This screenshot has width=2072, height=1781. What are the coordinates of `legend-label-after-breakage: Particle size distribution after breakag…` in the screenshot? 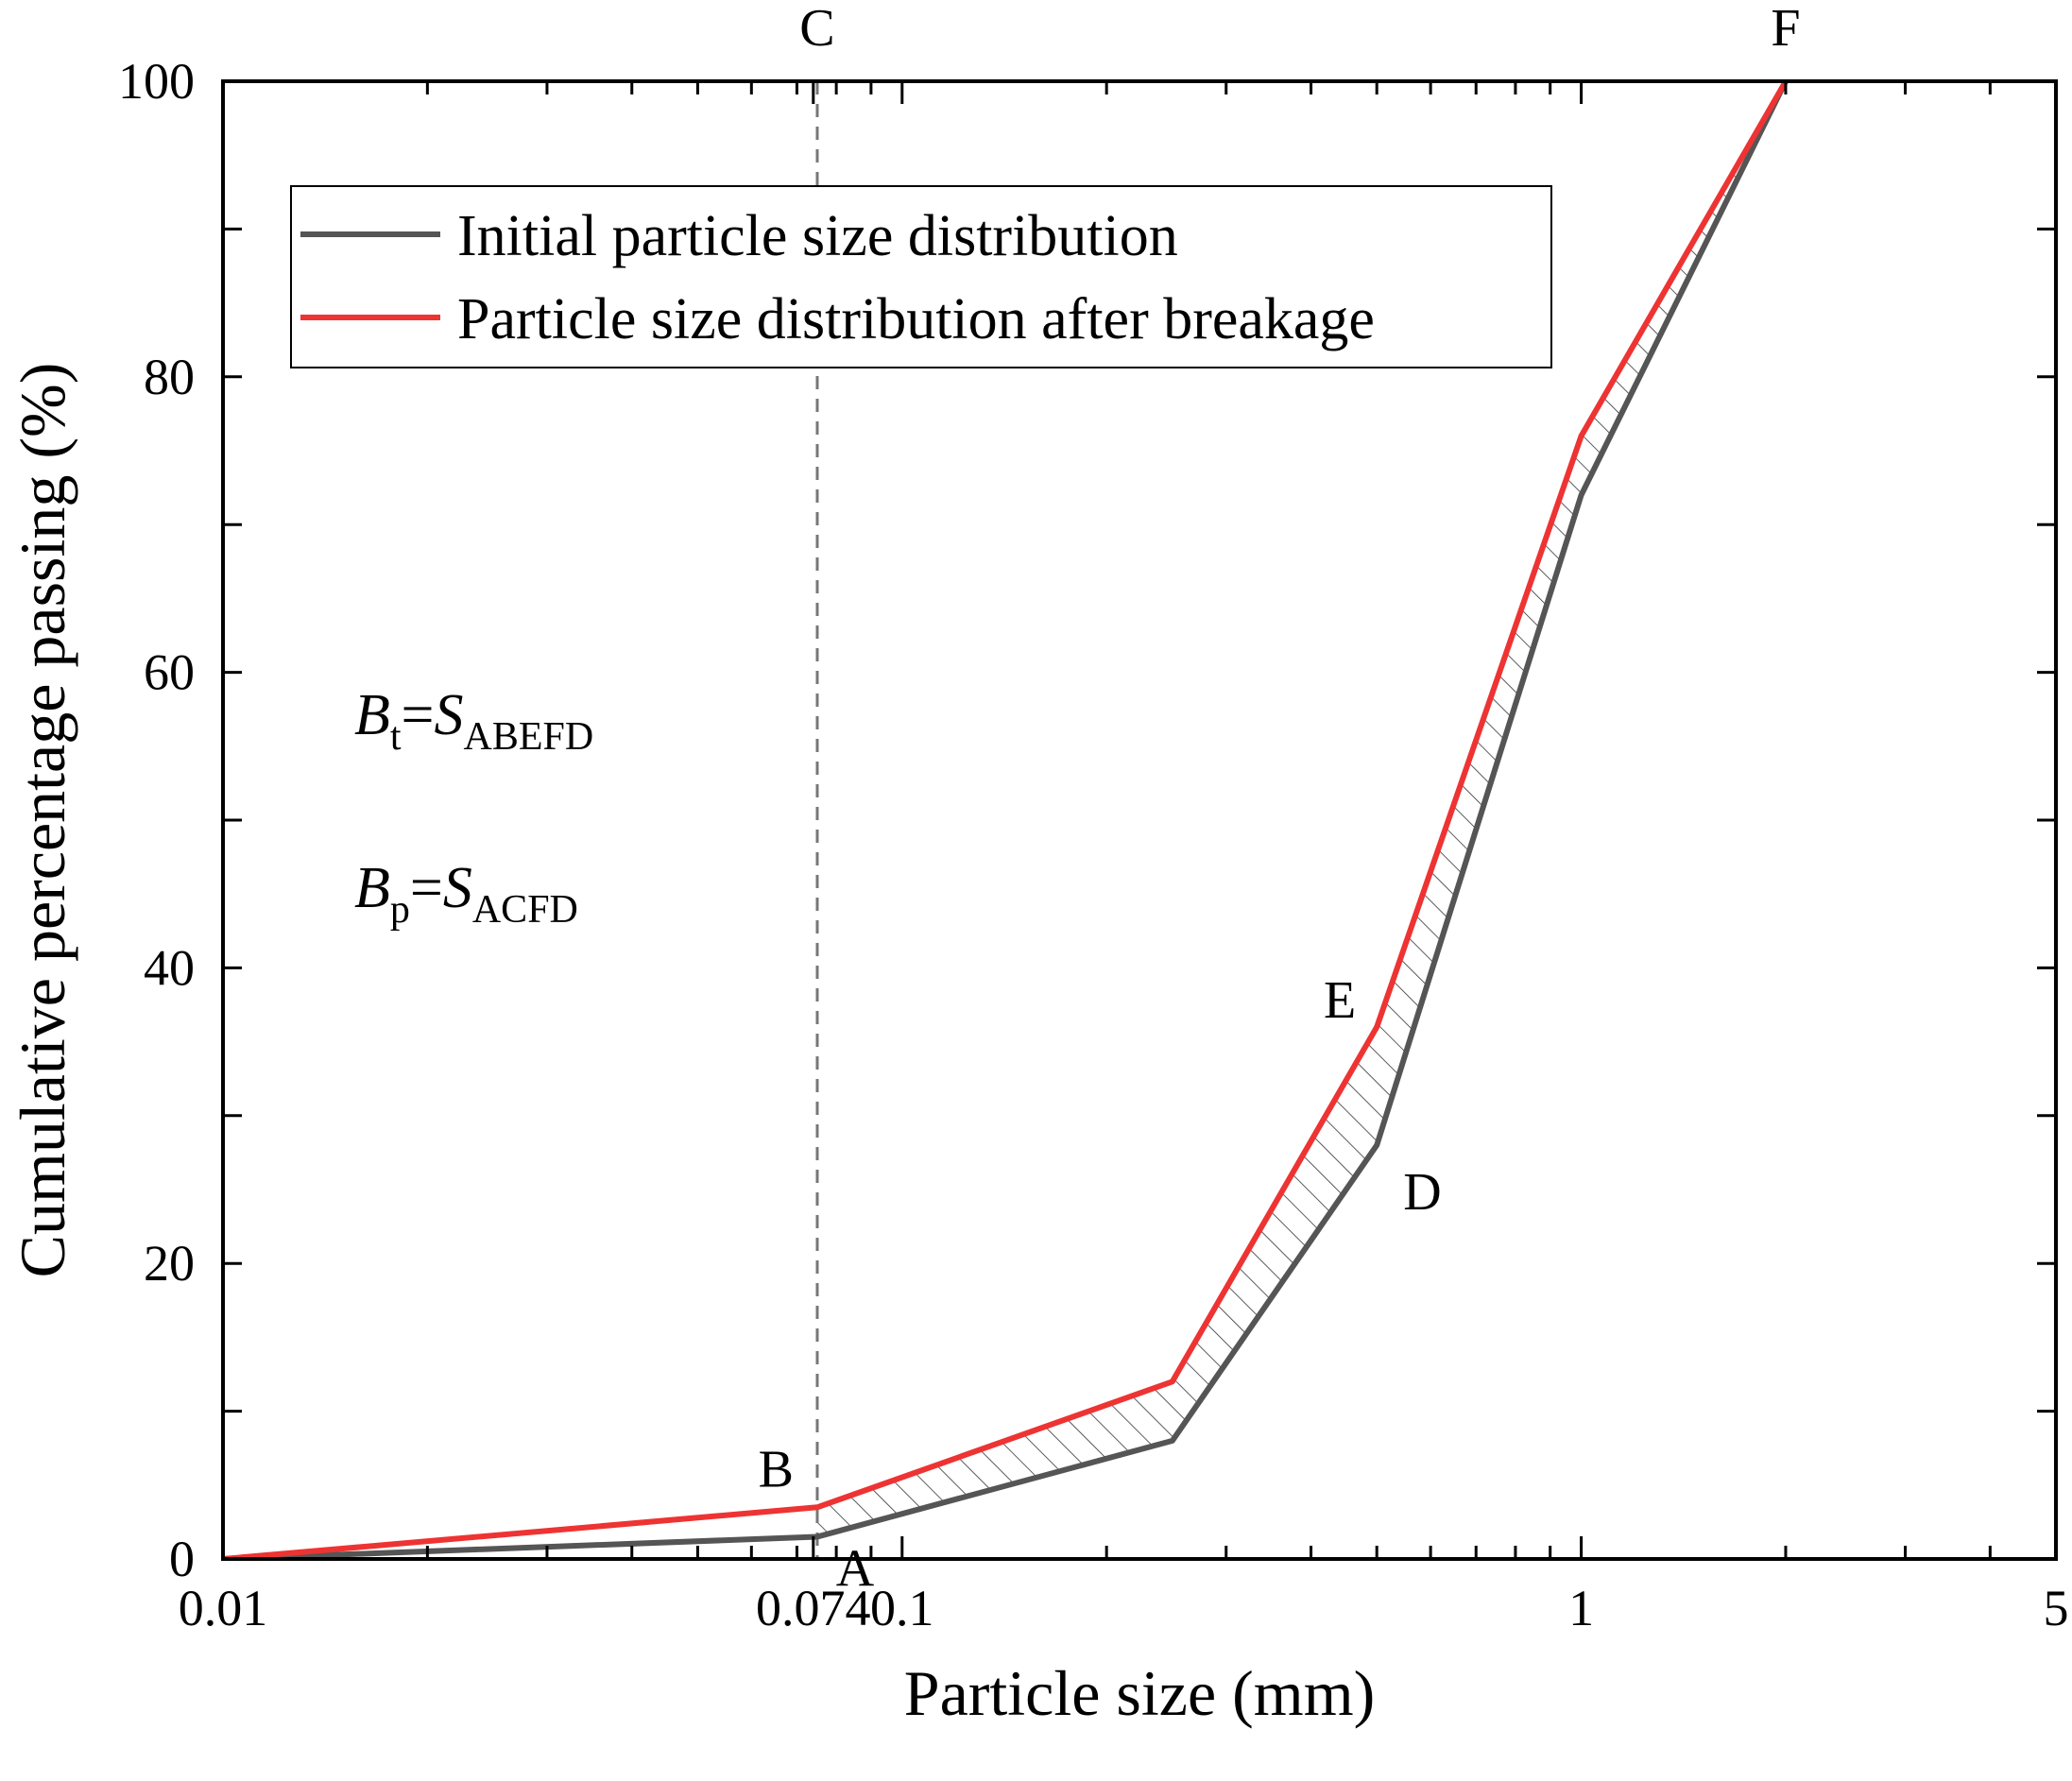 It's located at (916, 319).